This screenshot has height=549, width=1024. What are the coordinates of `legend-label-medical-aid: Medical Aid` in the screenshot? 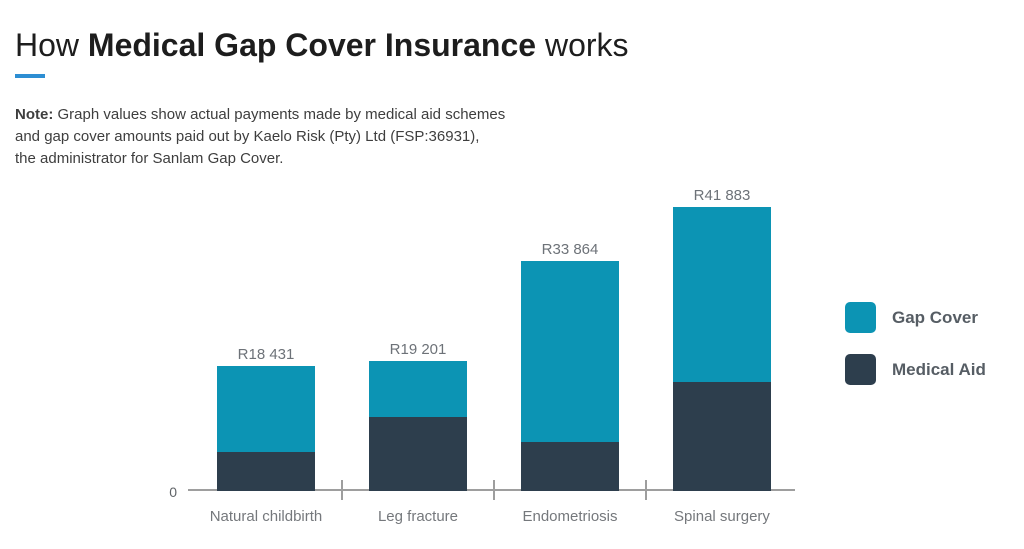 It's located at (939, 369).